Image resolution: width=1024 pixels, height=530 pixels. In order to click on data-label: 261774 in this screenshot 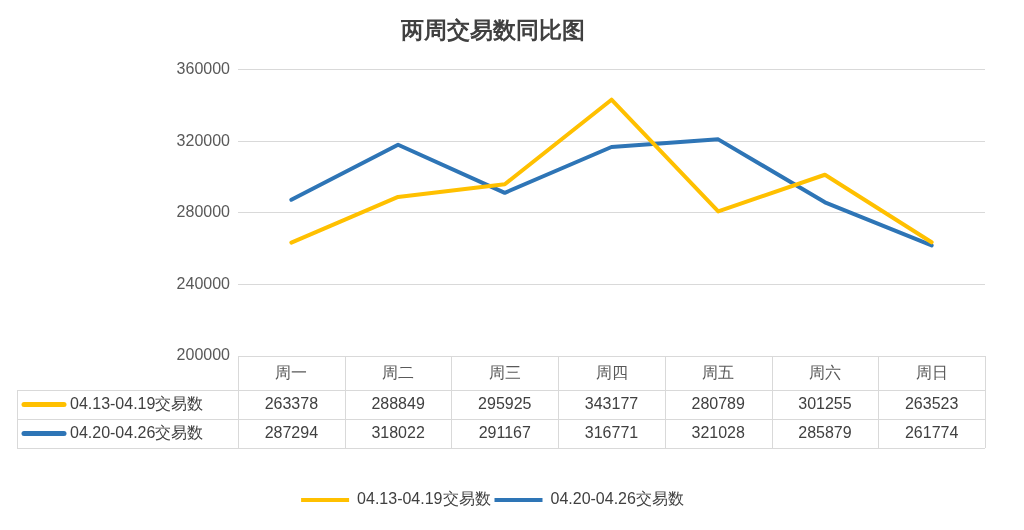, I will do `click(931, 432)`.